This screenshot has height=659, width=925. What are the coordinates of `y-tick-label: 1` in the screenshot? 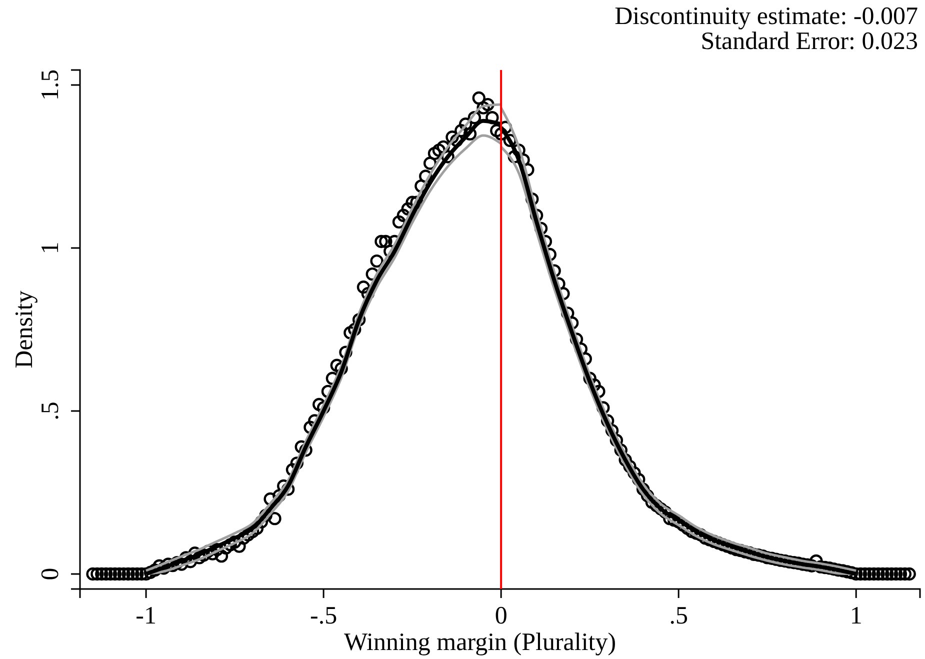 It's located at (50, 248).